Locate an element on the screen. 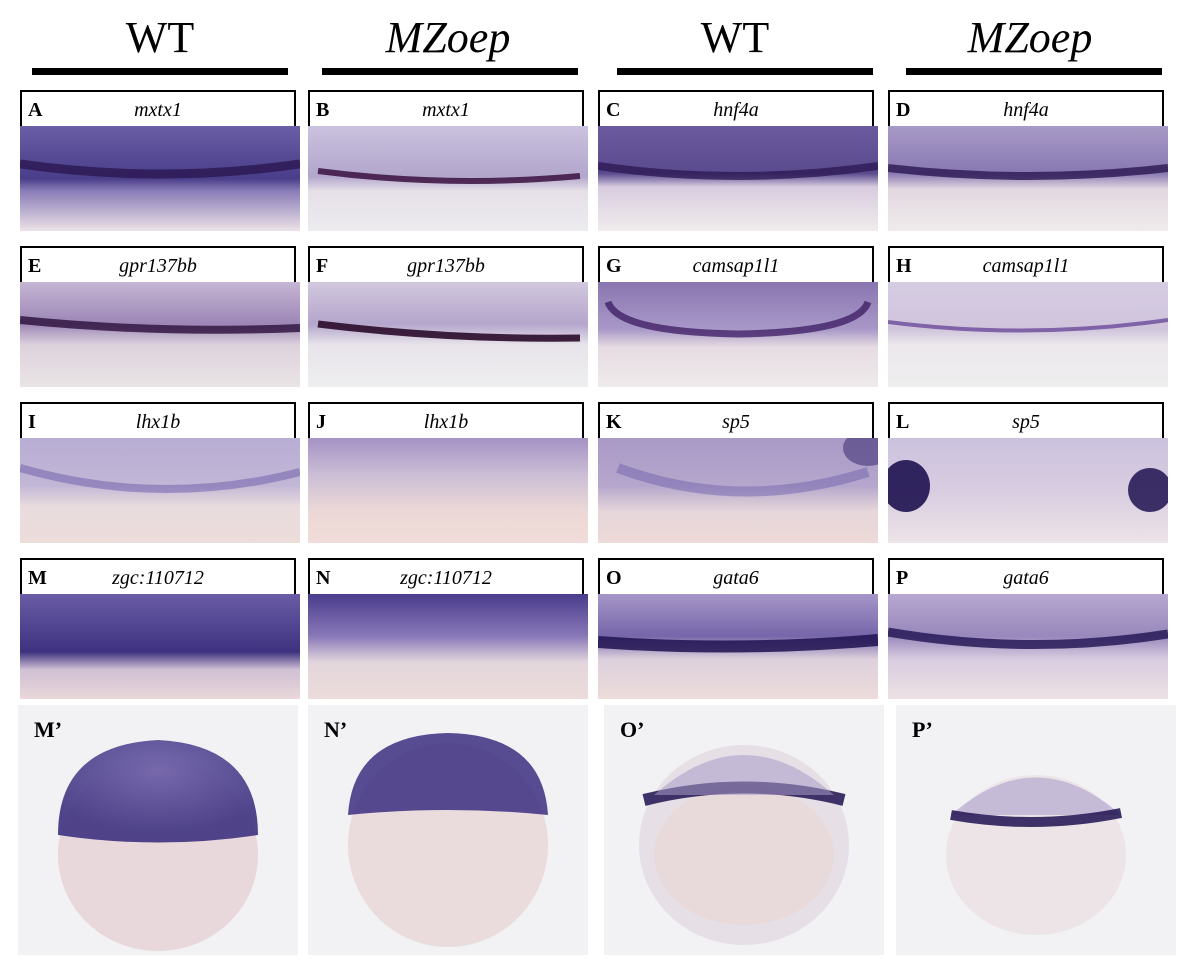 The image size is (1200, 971). panel-letter: J is located at coordinates (321, 422).